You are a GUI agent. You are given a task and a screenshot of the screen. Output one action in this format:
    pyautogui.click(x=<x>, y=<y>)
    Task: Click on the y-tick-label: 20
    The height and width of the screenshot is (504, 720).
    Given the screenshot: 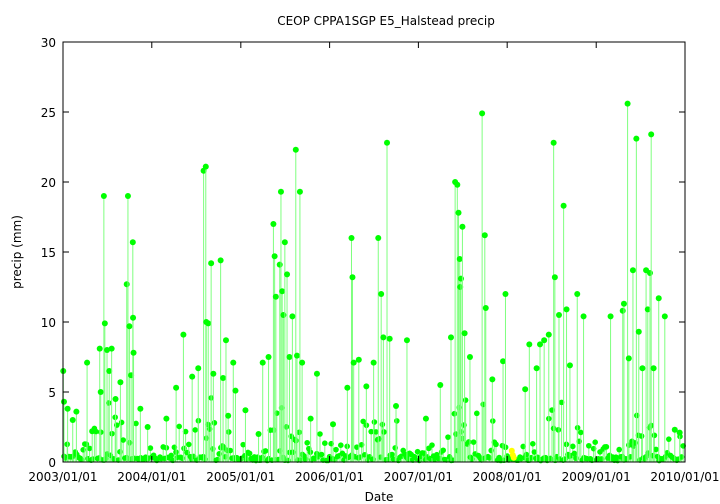 What is the action you would take?
    pyautogui.click(x=48, y=183)
    